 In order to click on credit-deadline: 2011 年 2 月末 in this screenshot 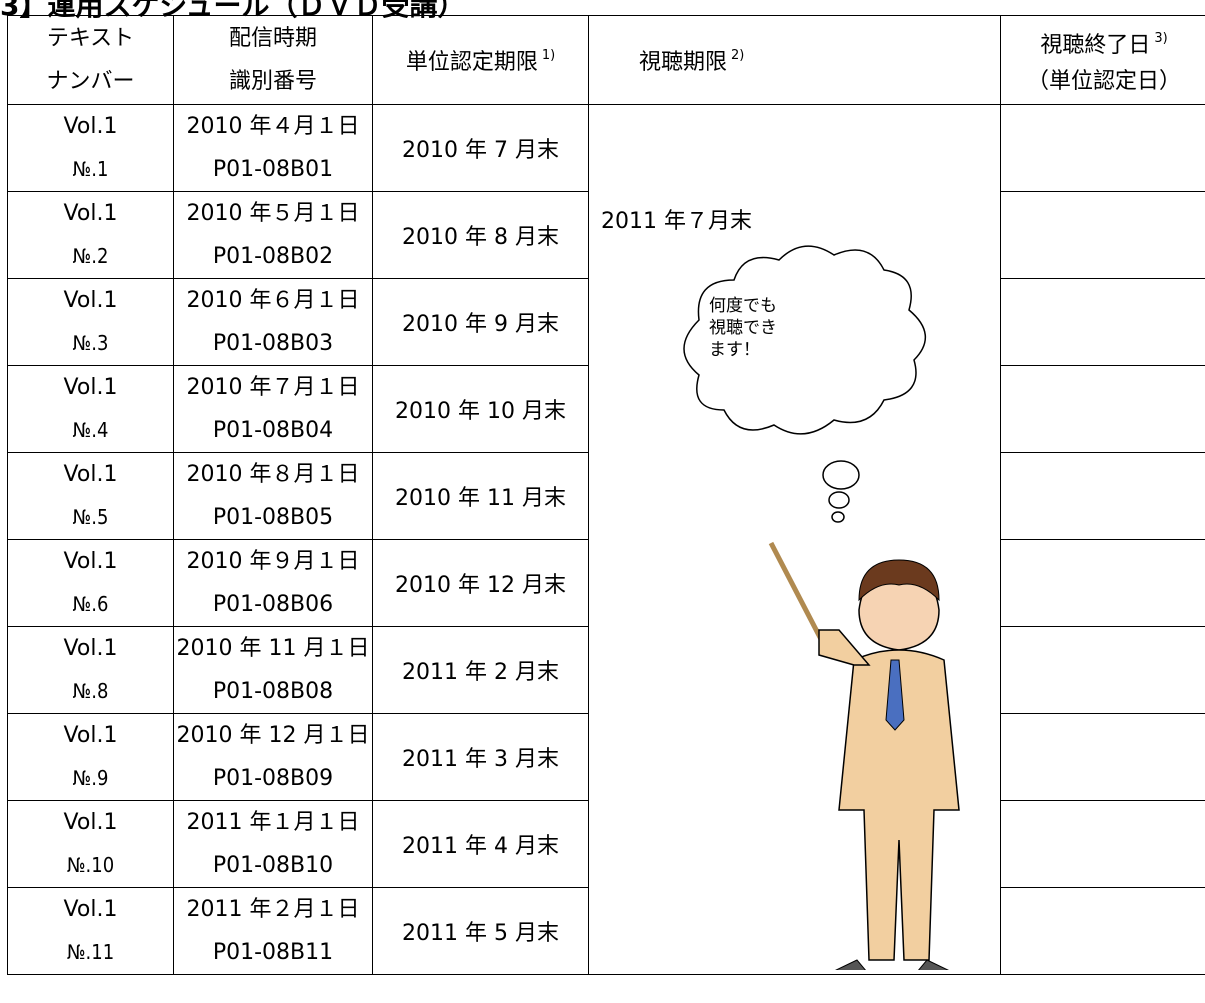, I will do `click(480, 670)`.